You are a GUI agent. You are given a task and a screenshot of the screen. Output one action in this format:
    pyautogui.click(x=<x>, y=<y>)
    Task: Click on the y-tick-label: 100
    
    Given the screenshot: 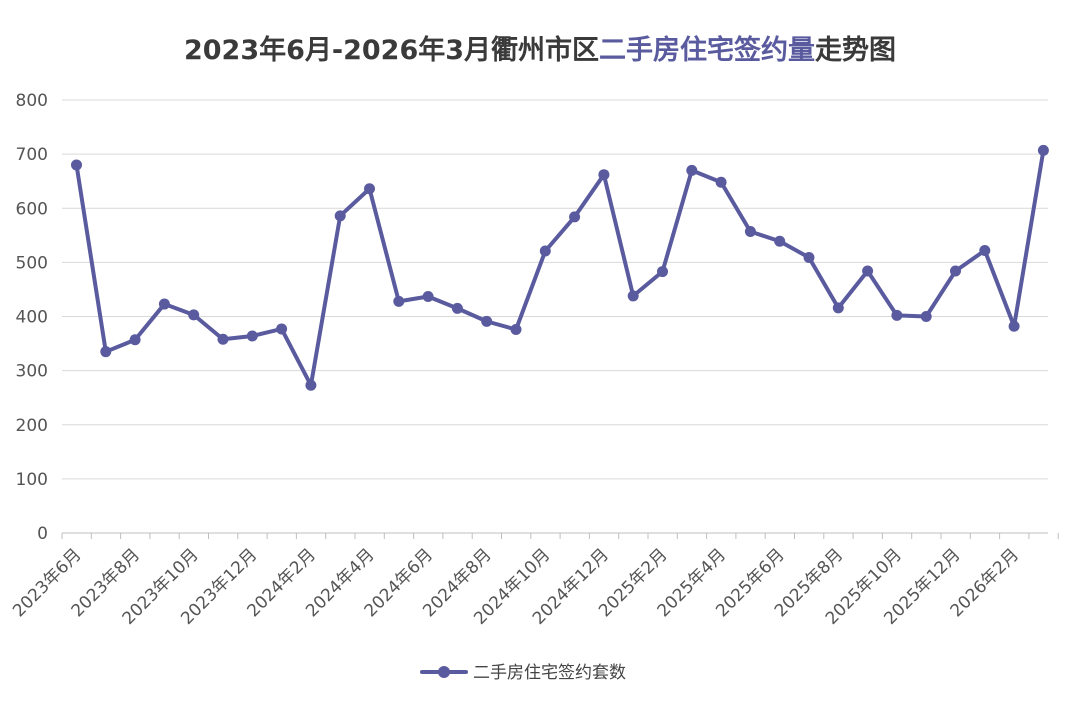 What is the action you would take?
    pyautogui.click(x=32, y=480)
    